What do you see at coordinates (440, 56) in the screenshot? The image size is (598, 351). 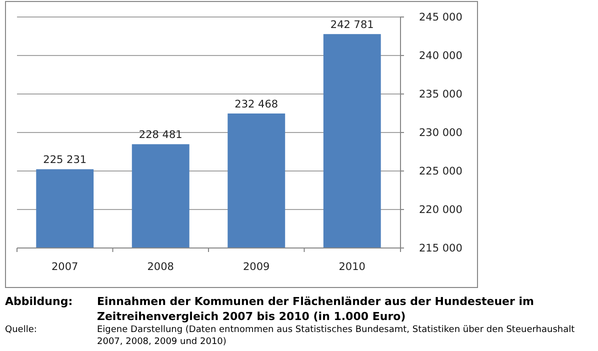 I see `y-tick-label: 240 000` at bounding box center [440, 56].